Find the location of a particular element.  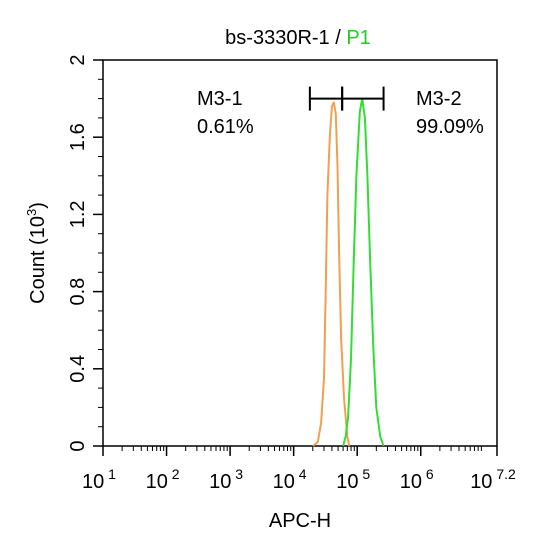

y-axis-label: Count (103) is located at coordinates (36, 253).